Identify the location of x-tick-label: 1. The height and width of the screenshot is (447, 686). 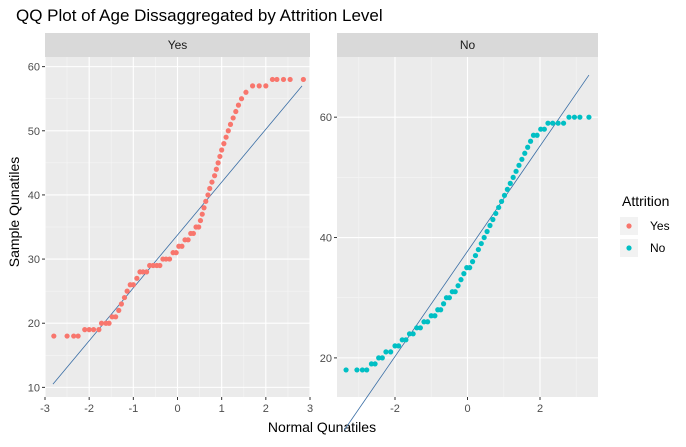
(222, 409).